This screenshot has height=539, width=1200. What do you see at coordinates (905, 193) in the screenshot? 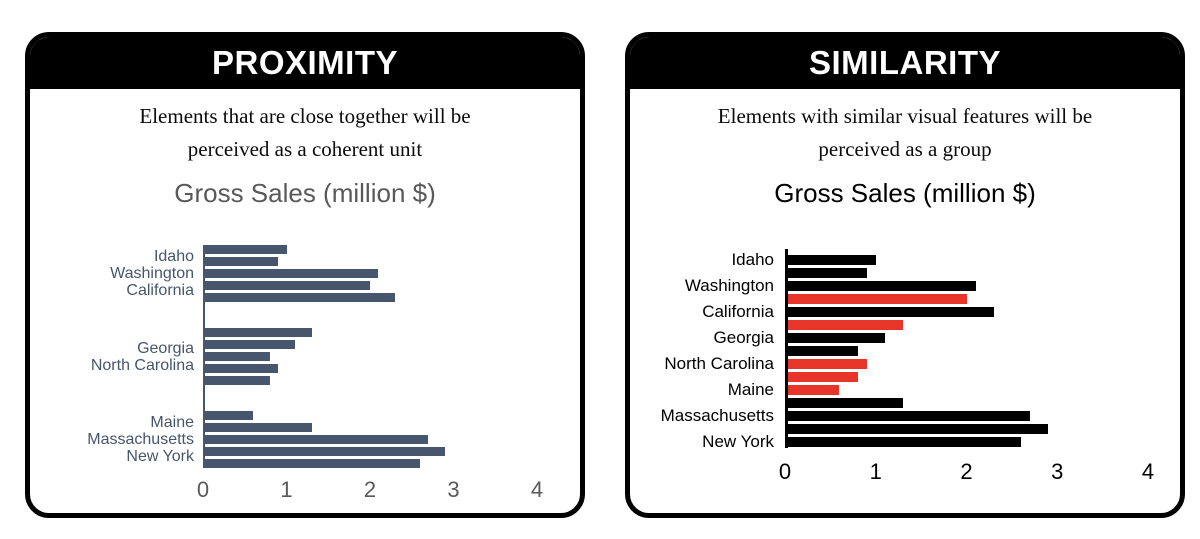
I see `similarity-chart-title: Gross Sales (million $)` at bounding box center [905, 193].